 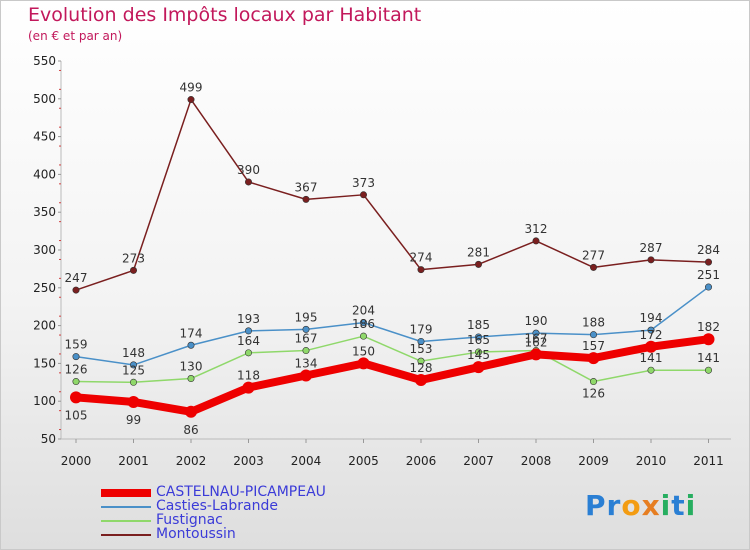 What do you see at coordinates (76, 415) in the screenshot?
I see `data-label: 105` at bounding box center [76, 415].